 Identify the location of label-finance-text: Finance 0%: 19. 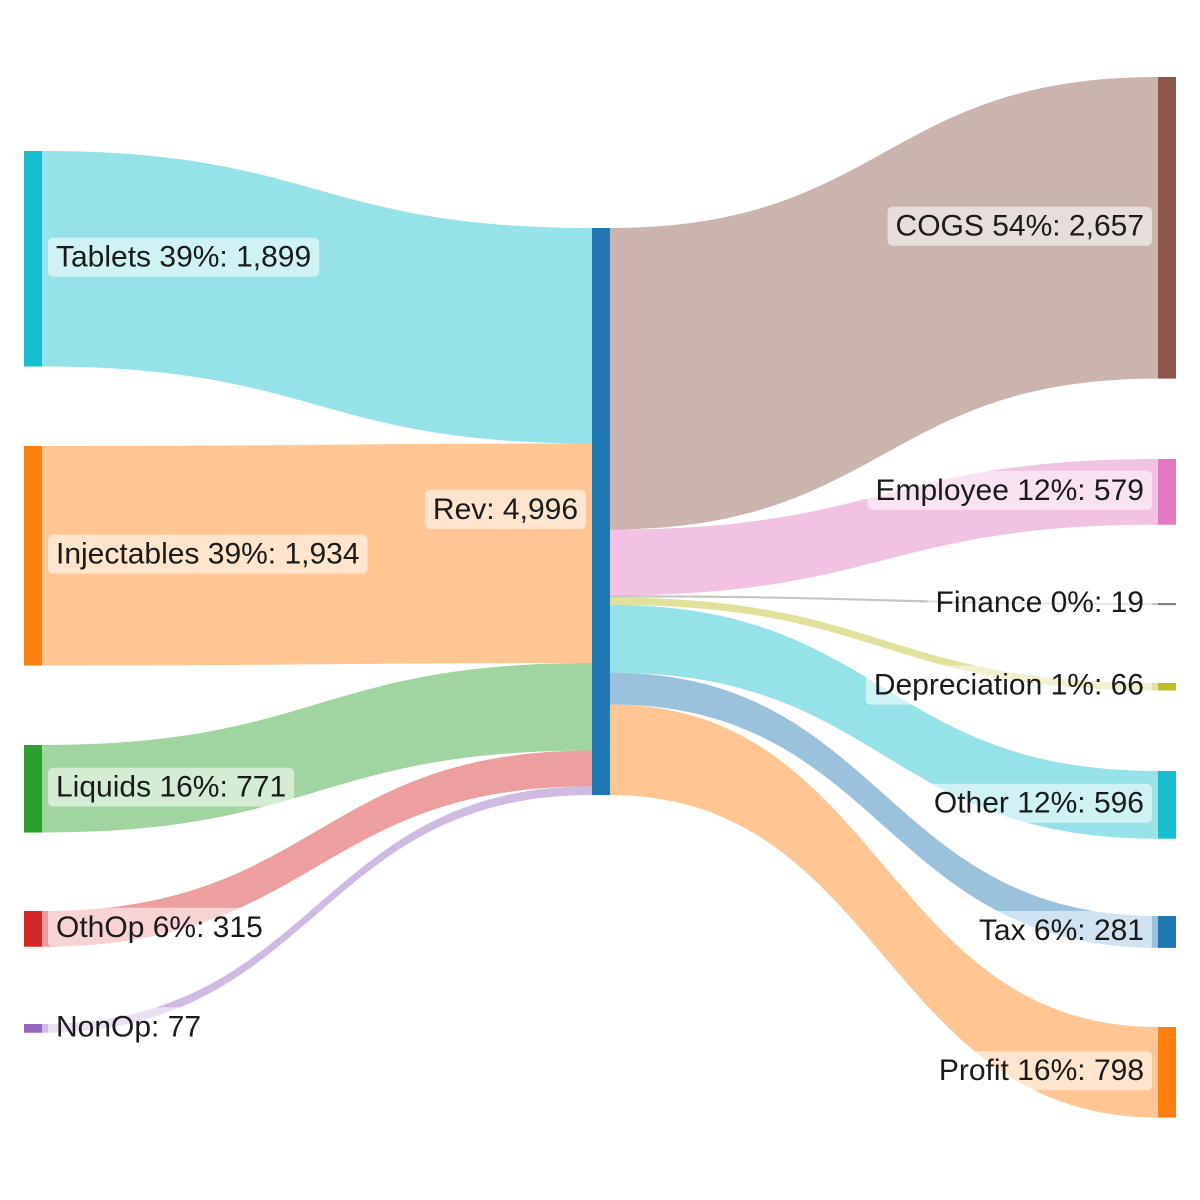
(1040, 602).